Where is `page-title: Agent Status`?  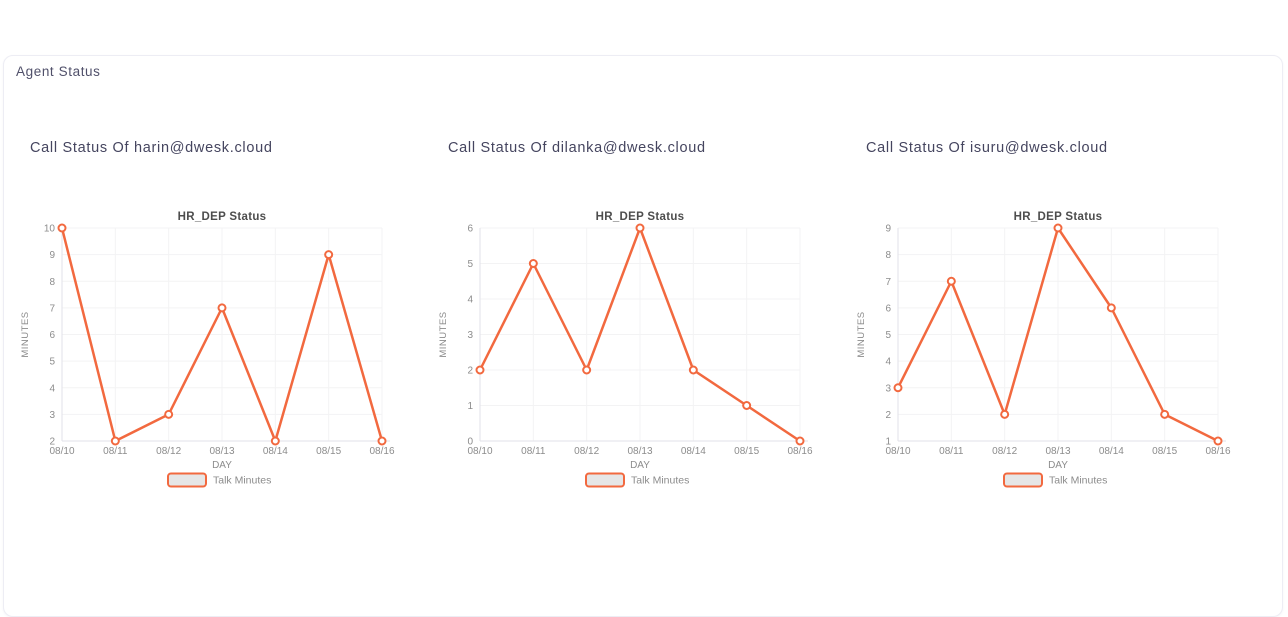 page-title: Agent Status is located at coordinates (58, 71).